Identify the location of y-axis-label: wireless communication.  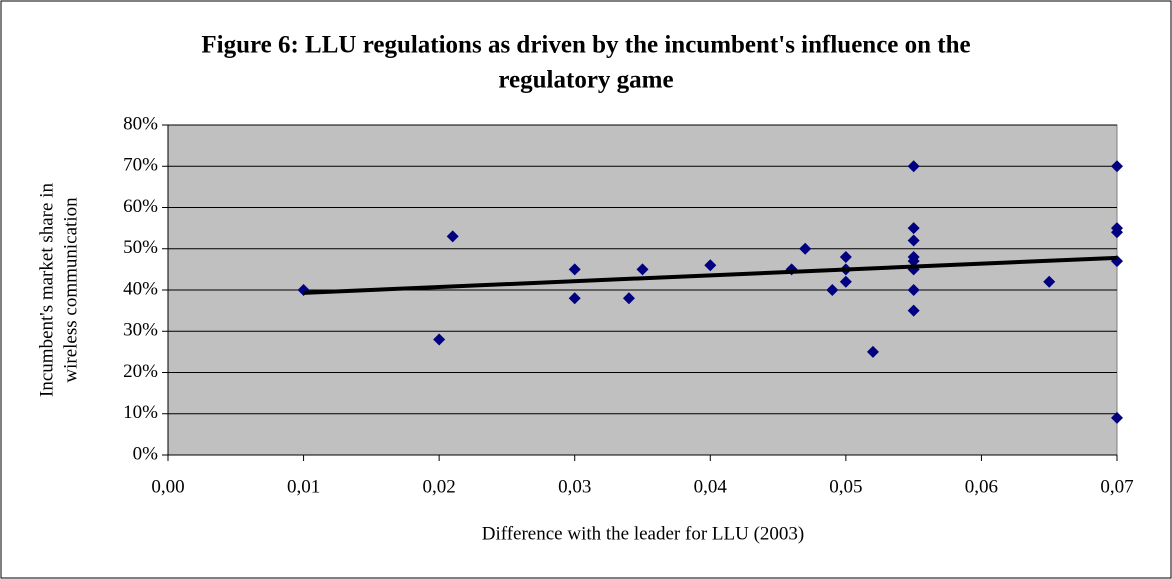
(70, 290).